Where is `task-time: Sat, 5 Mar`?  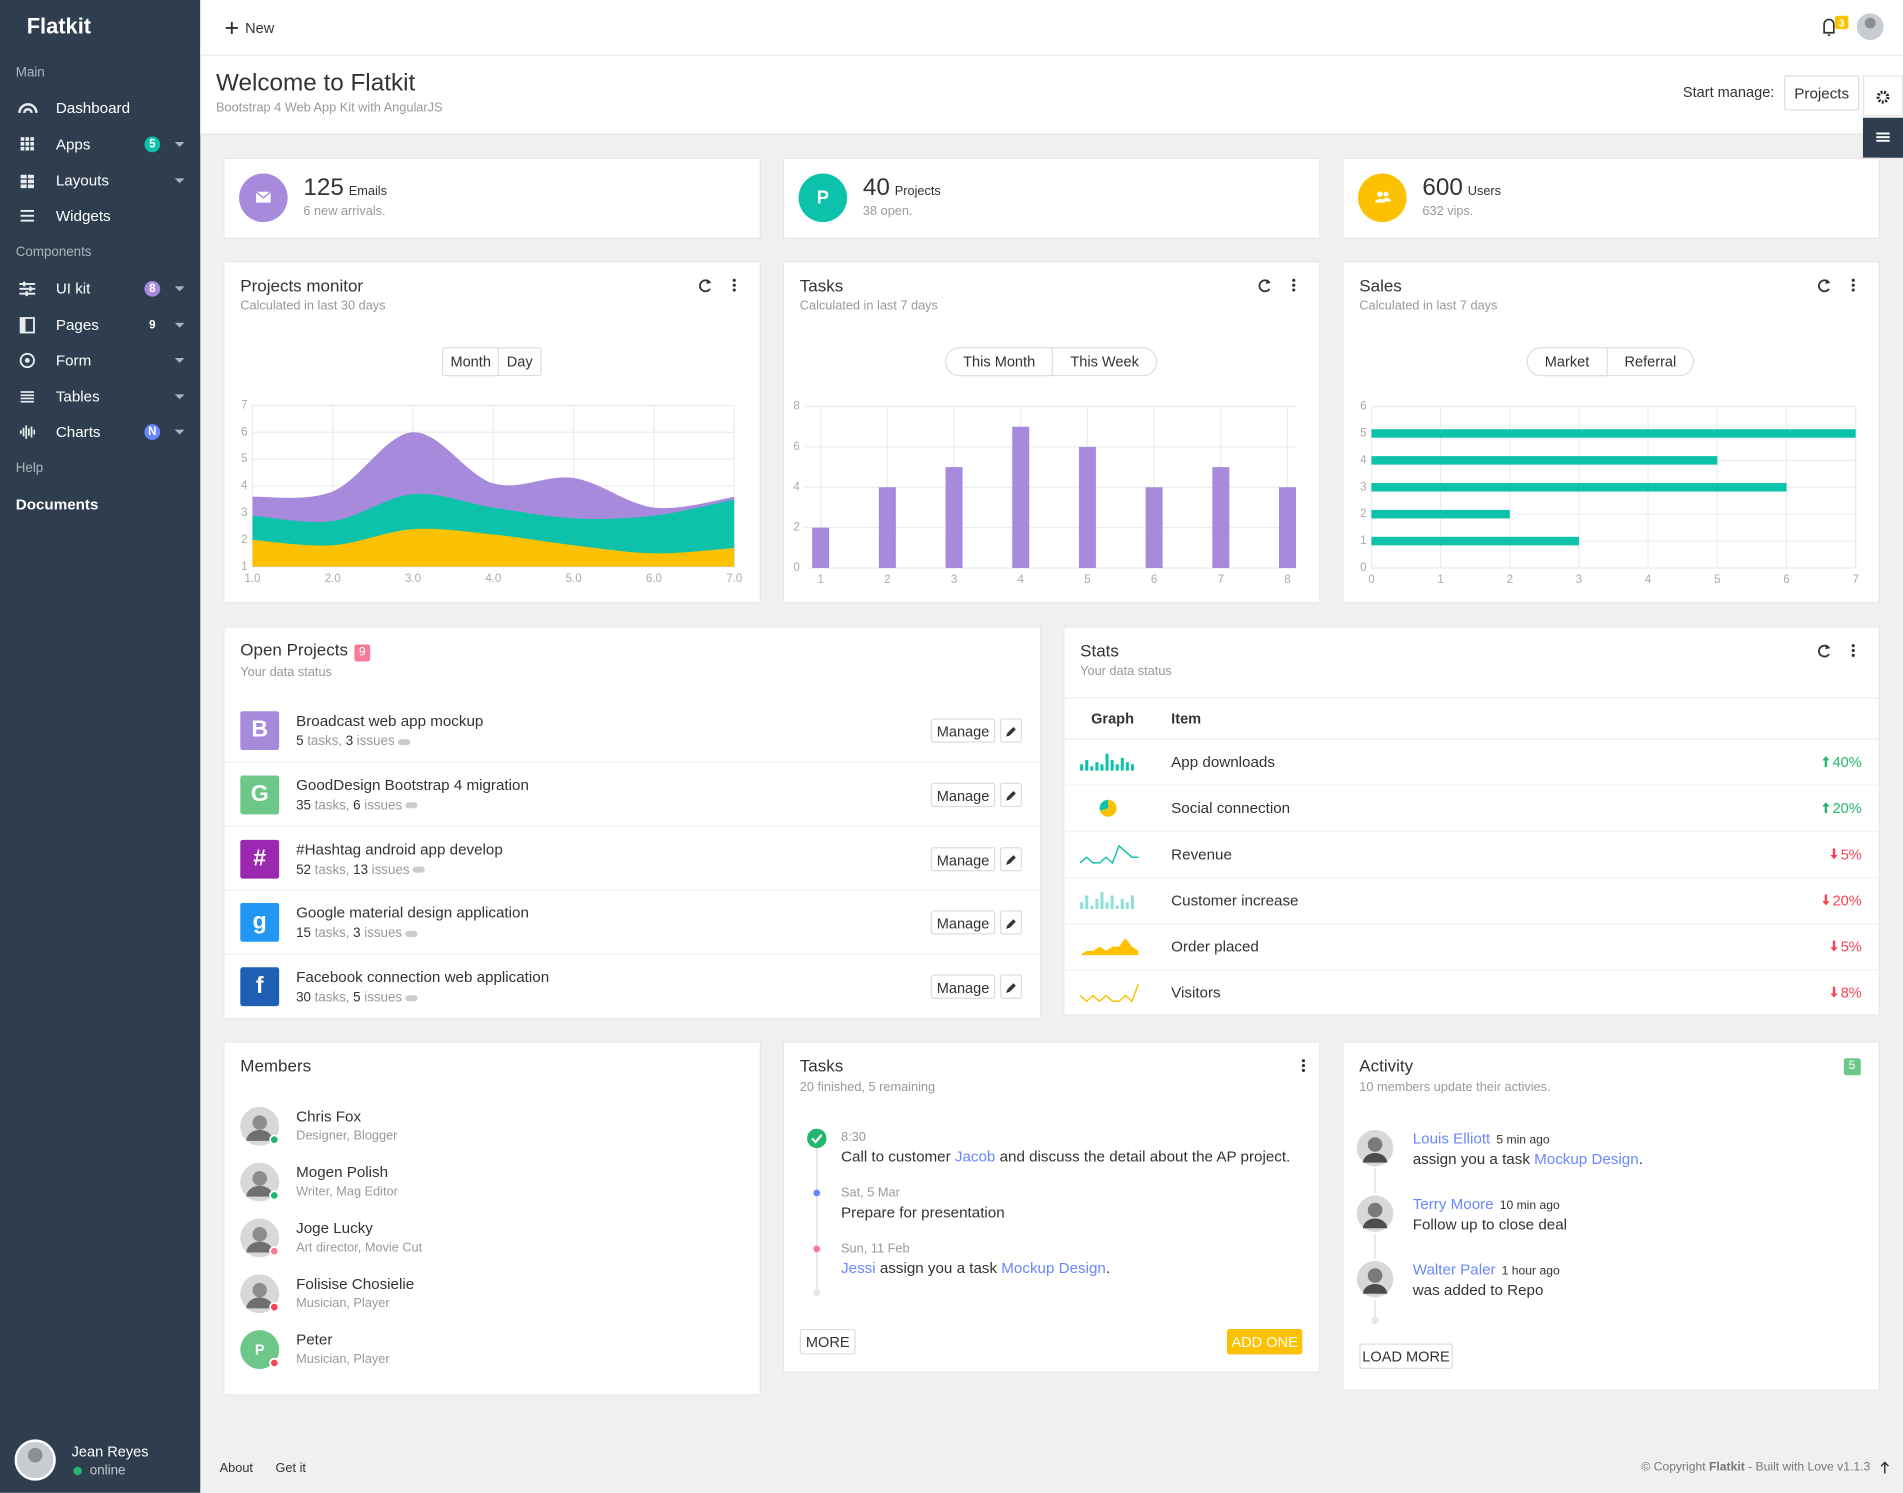 task-time: Sat, 5 Mar is located at coordinates (870, 1193).